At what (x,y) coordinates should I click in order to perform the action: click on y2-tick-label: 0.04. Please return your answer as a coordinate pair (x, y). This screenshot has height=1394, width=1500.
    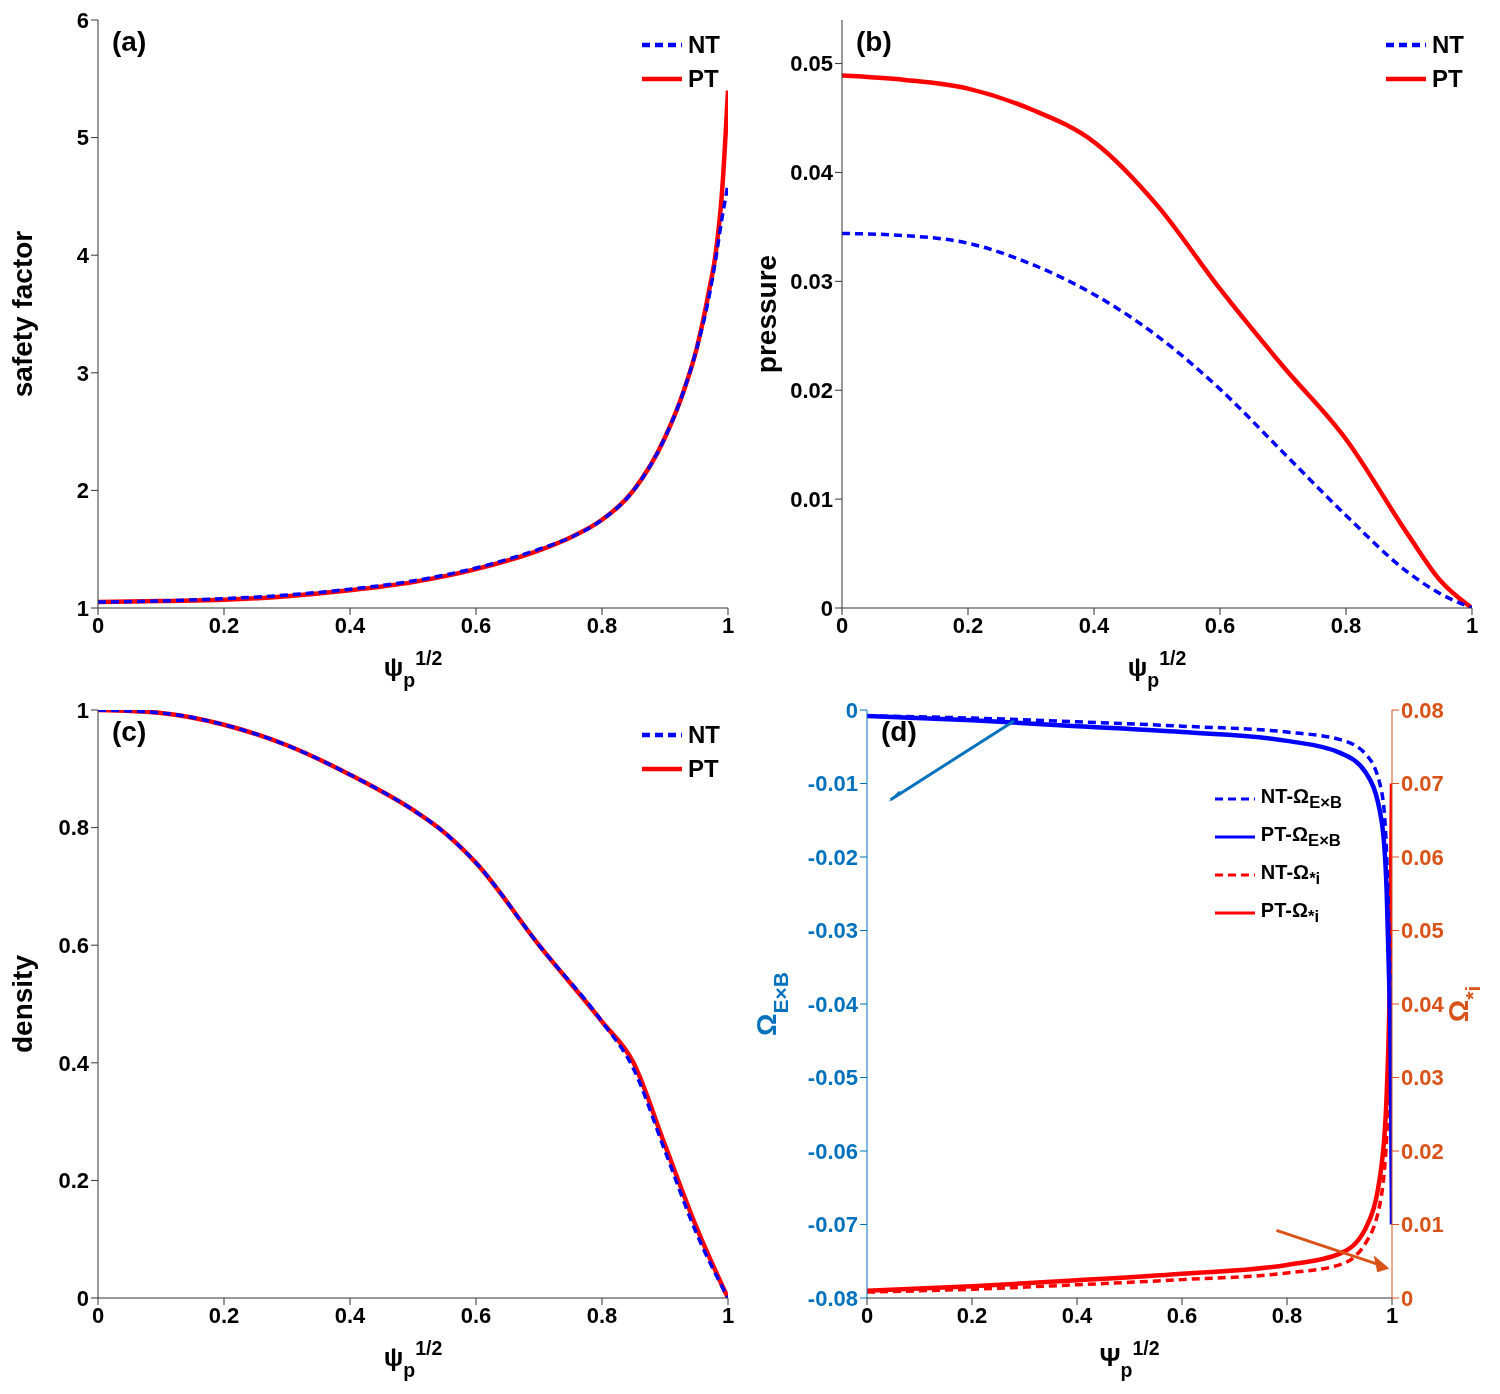
    Looking at the image, I should click on (1423, 1004).